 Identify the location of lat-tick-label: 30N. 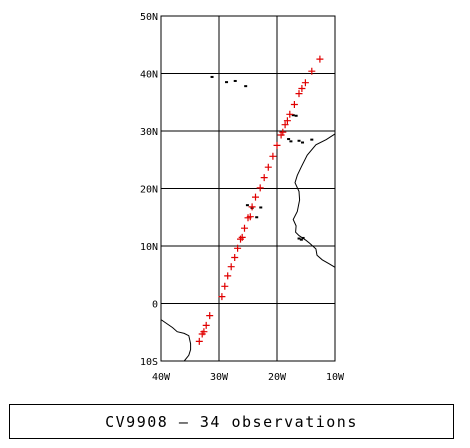
(149, 132).